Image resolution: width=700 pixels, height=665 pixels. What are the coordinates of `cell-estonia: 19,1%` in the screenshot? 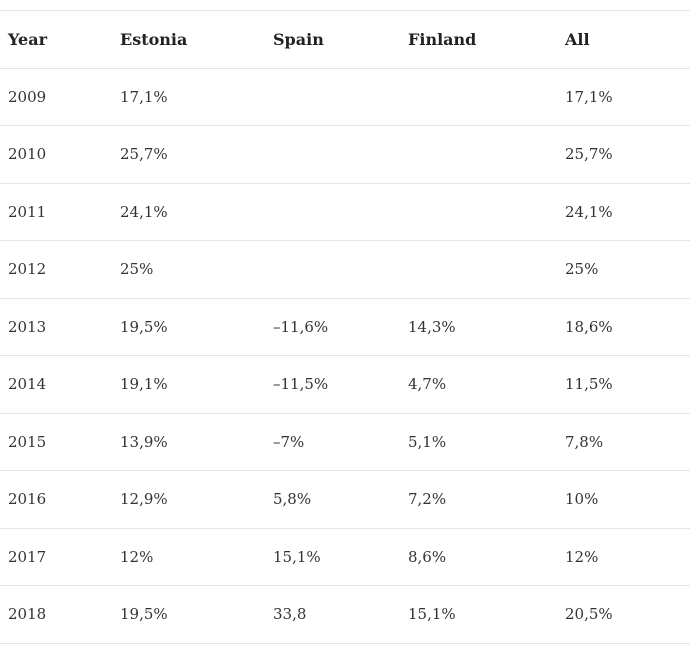 It's located at (144, 384).